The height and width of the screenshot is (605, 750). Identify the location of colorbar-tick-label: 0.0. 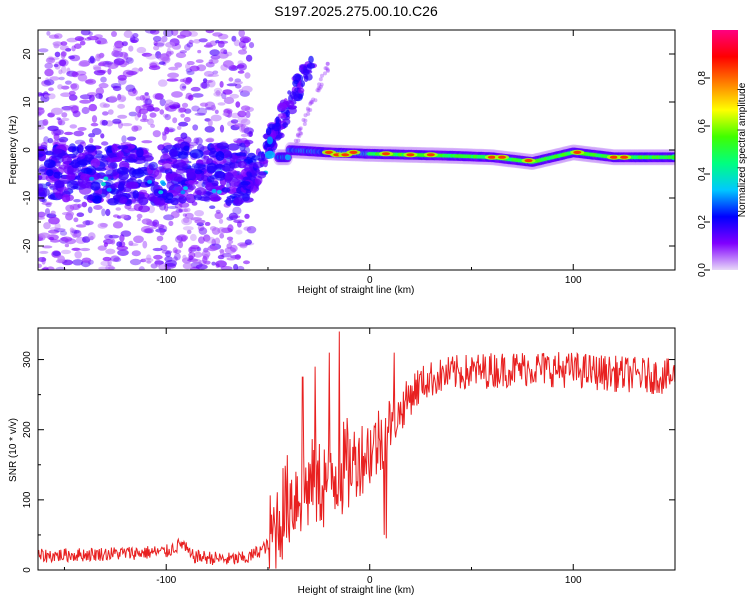
(702, 270).